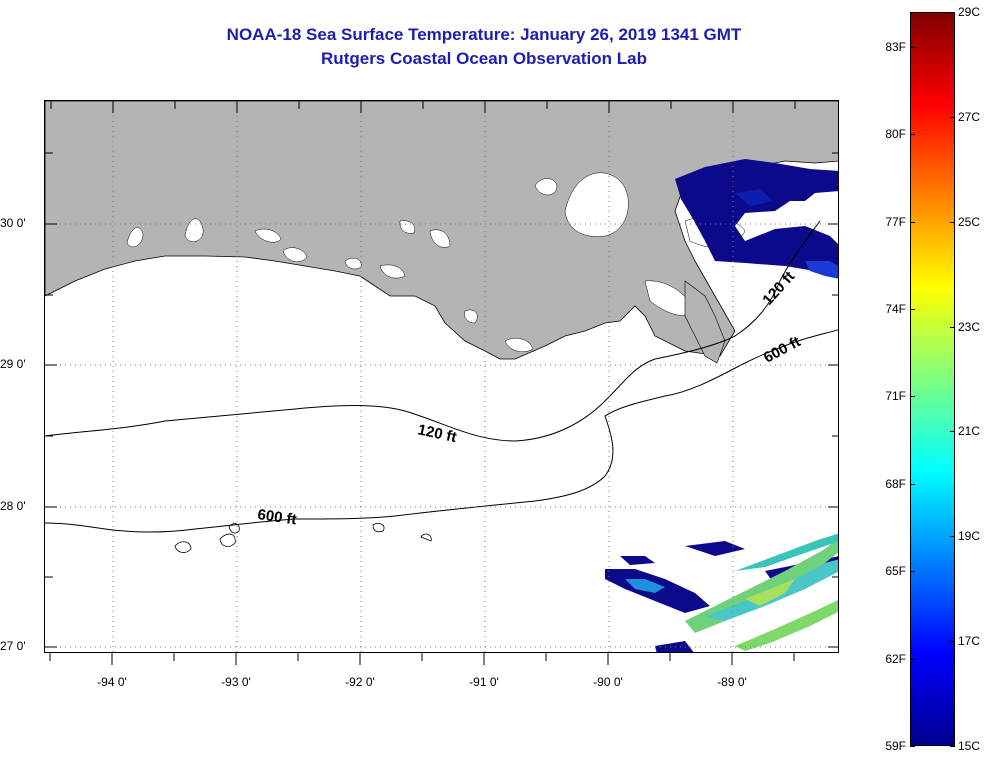 The width and height of the screenshot is (992, 761). I want to click on lat-label-27n: 27 0', so click(13, 646).